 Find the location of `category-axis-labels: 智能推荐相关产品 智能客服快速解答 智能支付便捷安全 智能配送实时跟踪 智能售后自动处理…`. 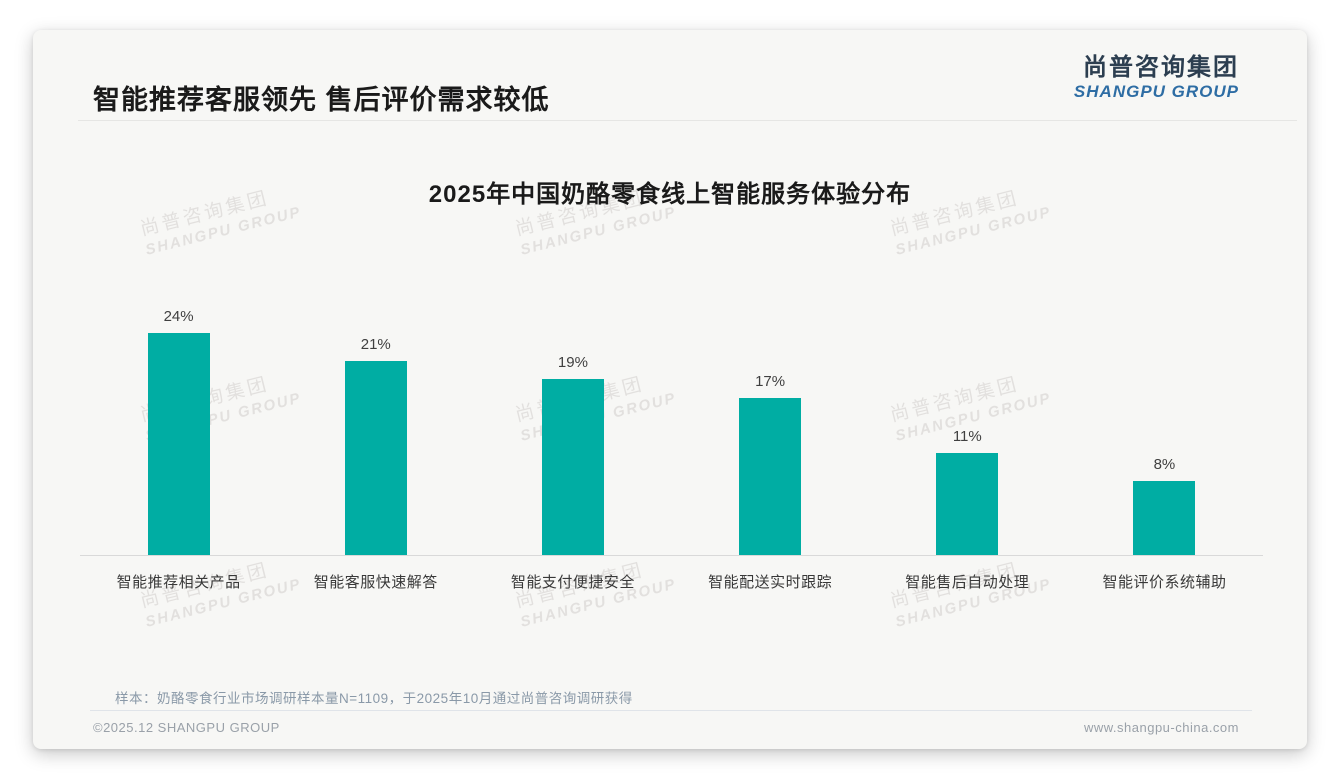

category-axis-labels: 智能推荐相关产品 智能客服快速解答 智能支付便捷安全 智能配送实时跟踪 智能售后自动处理… is located at coordinates (671, 581).